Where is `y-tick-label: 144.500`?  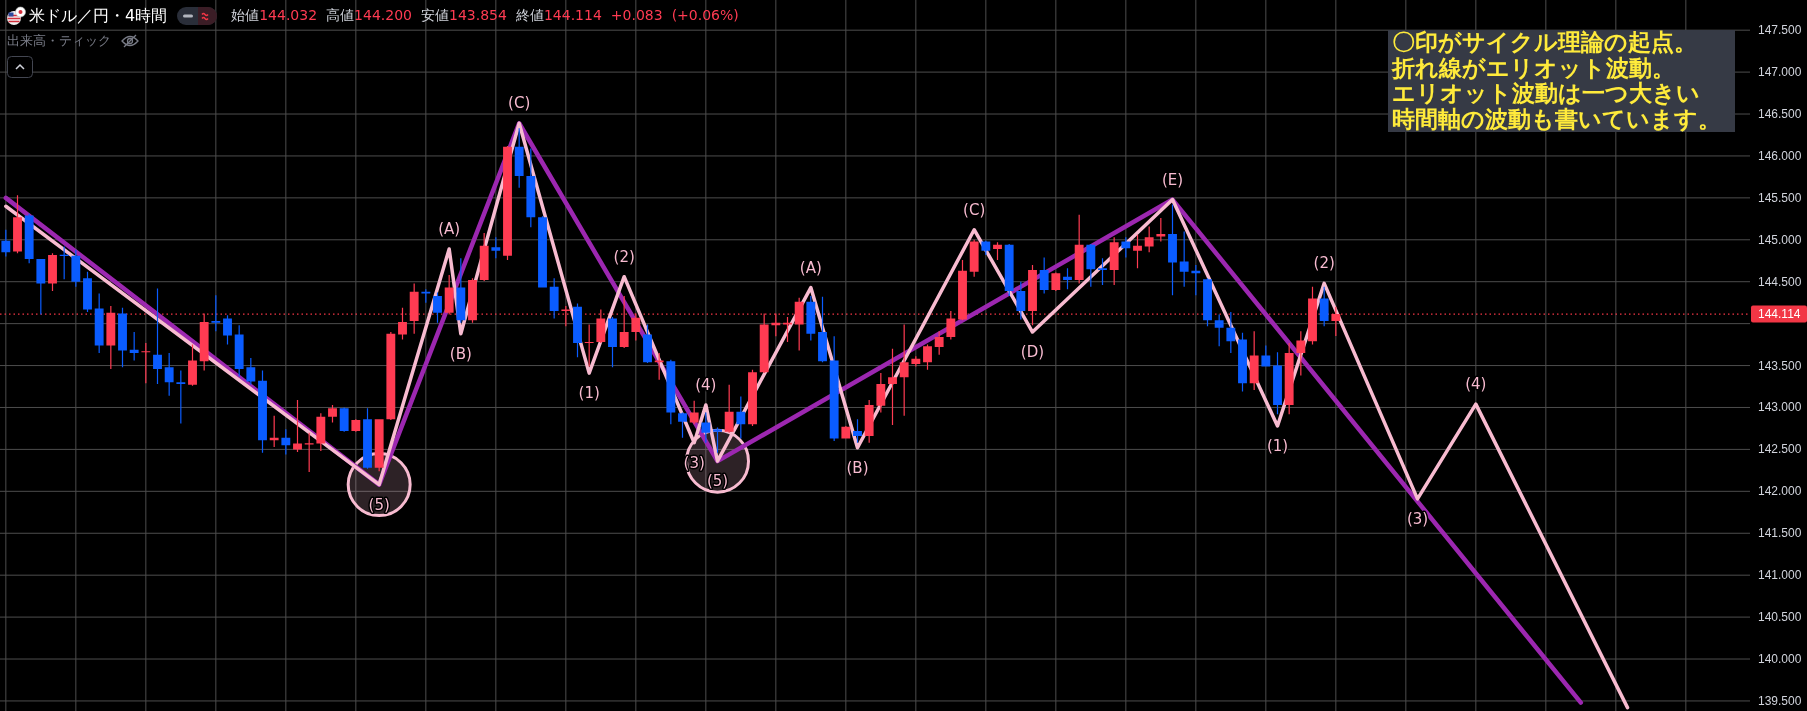
y-tick-label: 144.500 is located at coordinates (1780, 281).